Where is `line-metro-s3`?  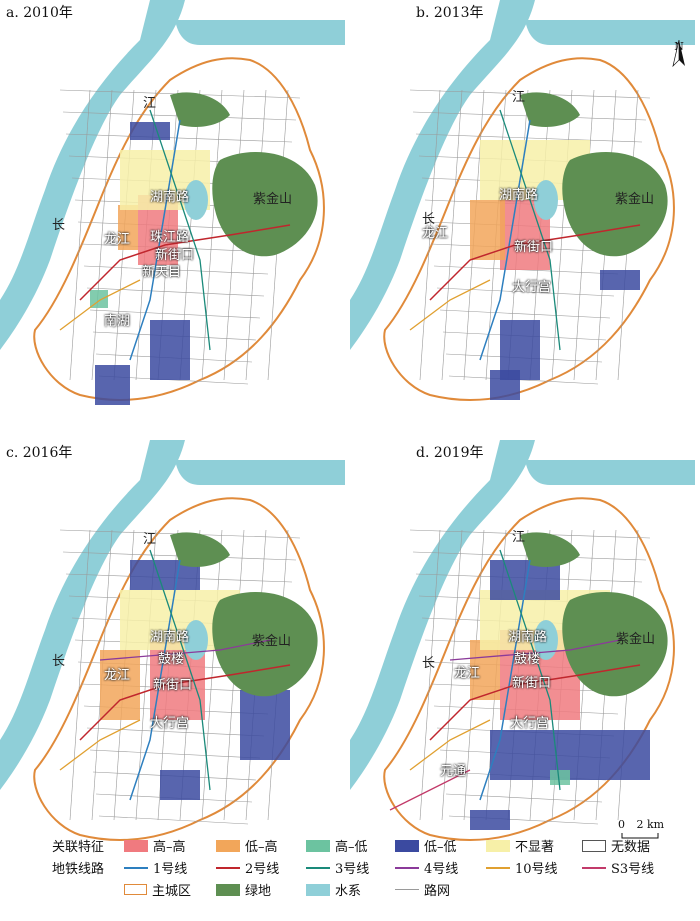
line-metro-s3 is located at coordinates (594, 867).